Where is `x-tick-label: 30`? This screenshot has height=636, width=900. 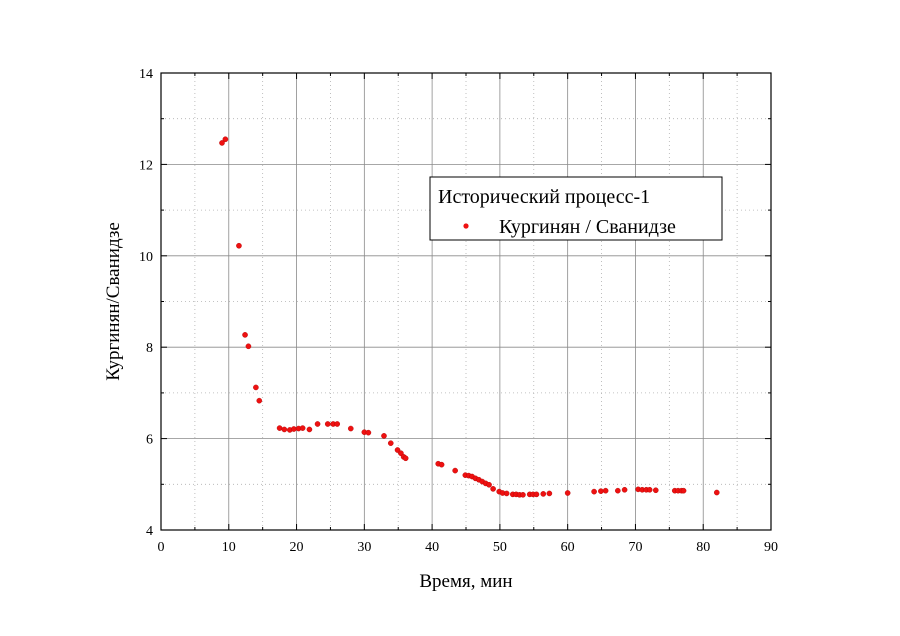
x-tick-label: 30 is located at coordinates (364, 547).